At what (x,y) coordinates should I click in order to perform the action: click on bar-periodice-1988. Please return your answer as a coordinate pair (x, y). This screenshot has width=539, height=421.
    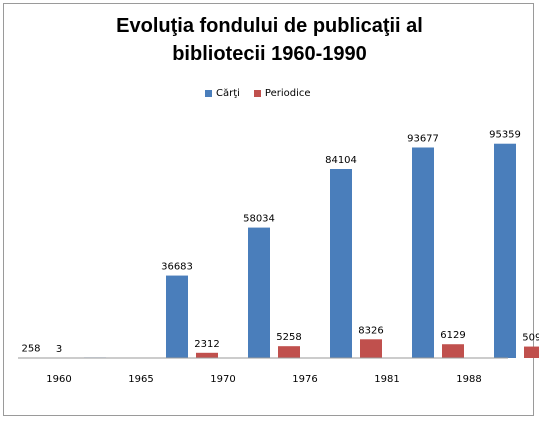
    Looking at the image, I should click on (531, 352).